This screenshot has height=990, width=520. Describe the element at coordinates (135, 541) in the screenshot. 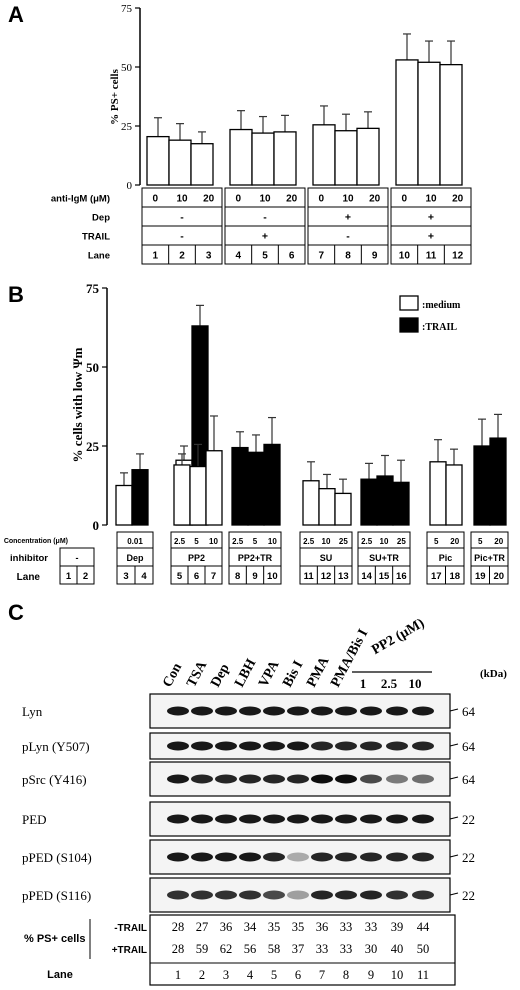

I see `table-value-b: 0.01` at that location.